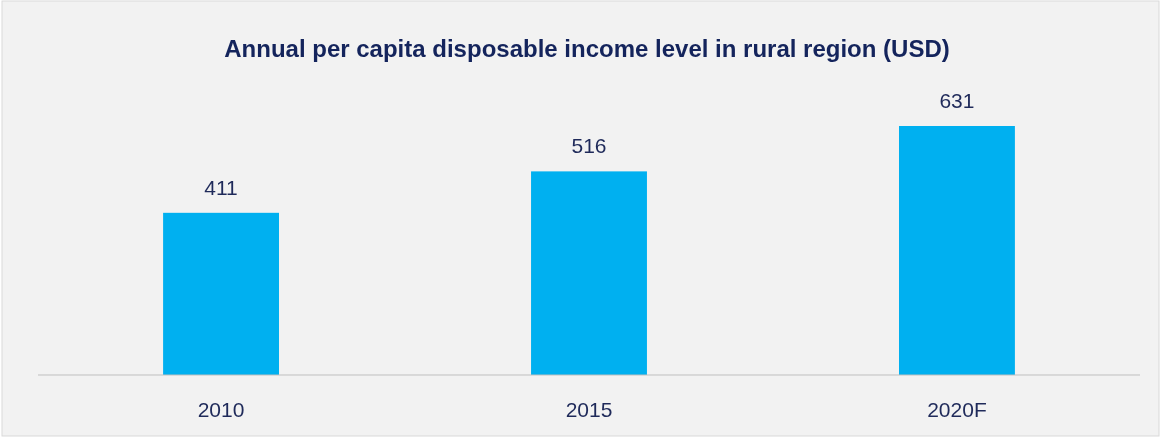 The height and width of the screenshot is (437, 1168). Describe the element at coordinates (589, 146) in the screenshot. I see `data-label: 516` at that location.